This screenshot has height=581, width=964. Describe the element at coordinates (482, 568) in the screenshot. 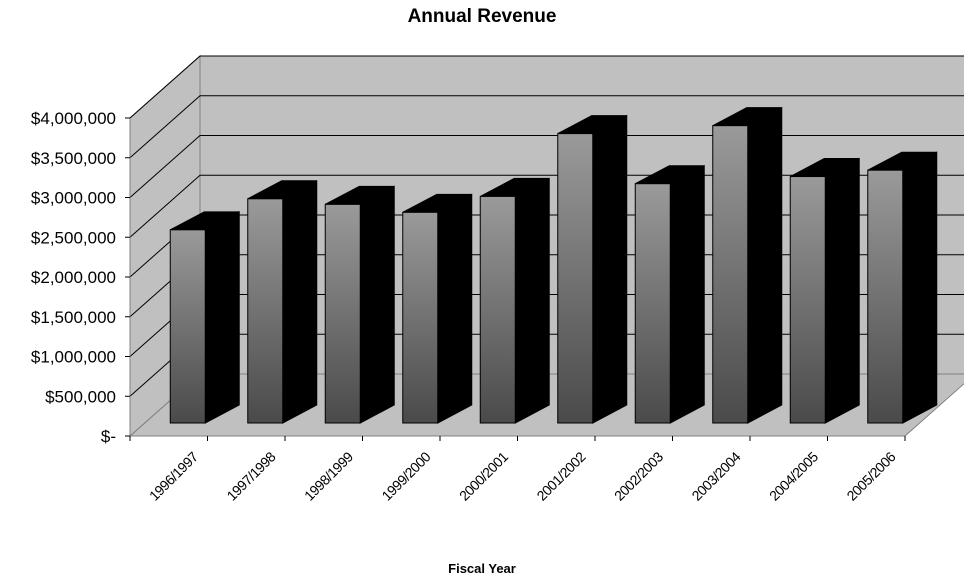

I see `x-axis-title: Fiscal Year` at that location.